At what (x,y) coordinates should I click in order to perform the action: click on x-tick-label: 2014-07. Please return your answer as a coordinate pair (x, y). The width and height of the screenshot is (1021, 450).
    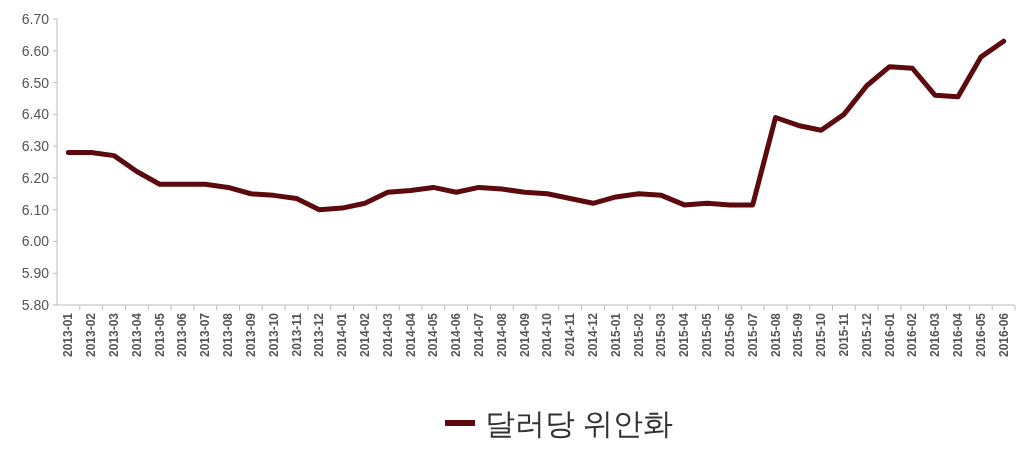
    Looking at the image, I should click on (478, 335).